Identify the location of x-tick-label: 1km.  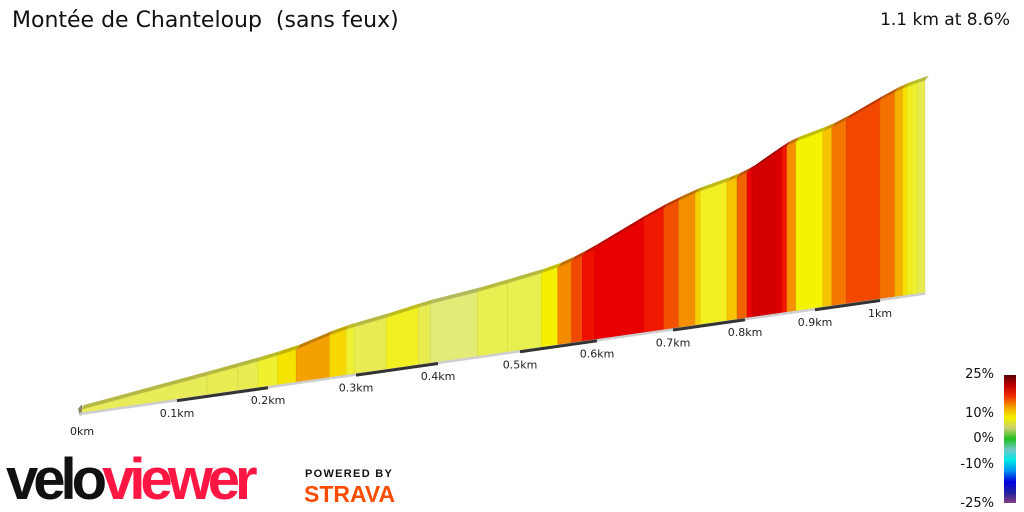
(880, 313).